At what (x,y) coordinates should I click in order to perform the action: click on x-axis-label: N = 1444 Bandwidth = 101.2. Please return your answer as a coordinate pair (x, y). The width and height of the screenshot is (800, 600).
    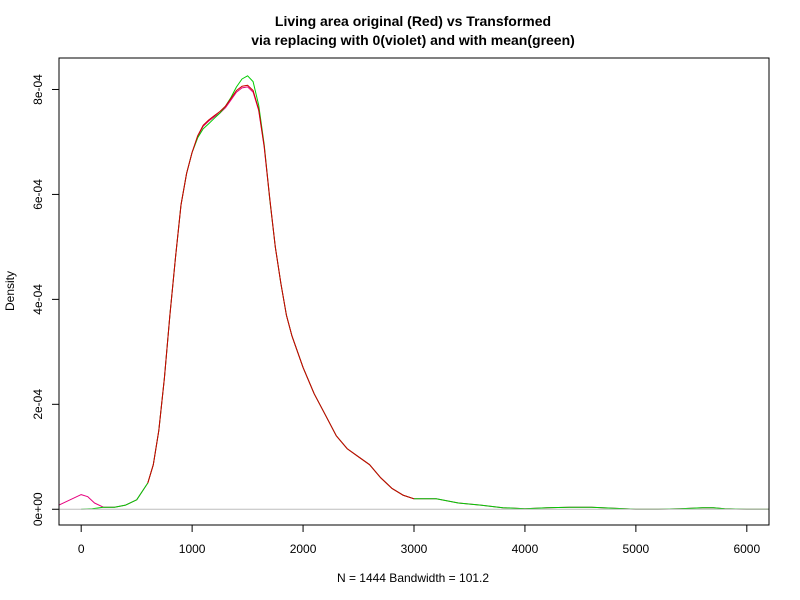
    Looking at the image, I should click on (413, 578).